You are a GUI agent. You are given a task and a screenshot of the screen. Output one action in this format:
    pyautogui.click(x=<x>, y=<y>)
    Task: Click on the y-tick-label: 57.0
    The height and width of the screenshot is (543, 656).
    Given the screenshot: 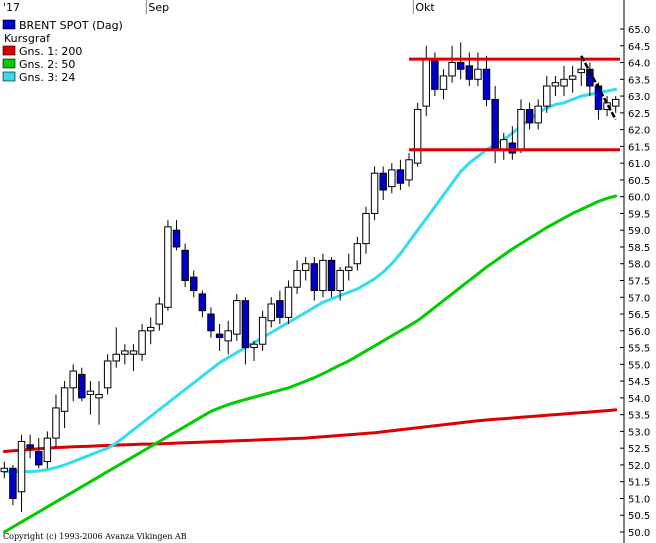 What is the action you would take?
    pyautogui.click(x=639, y=298)
    